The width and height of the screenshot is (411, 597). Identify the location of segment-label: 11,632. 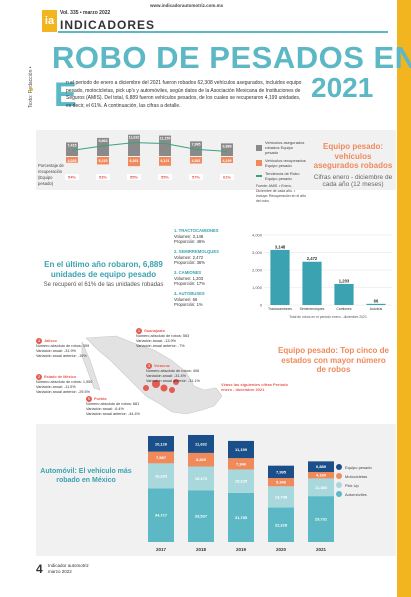
(201, 443).